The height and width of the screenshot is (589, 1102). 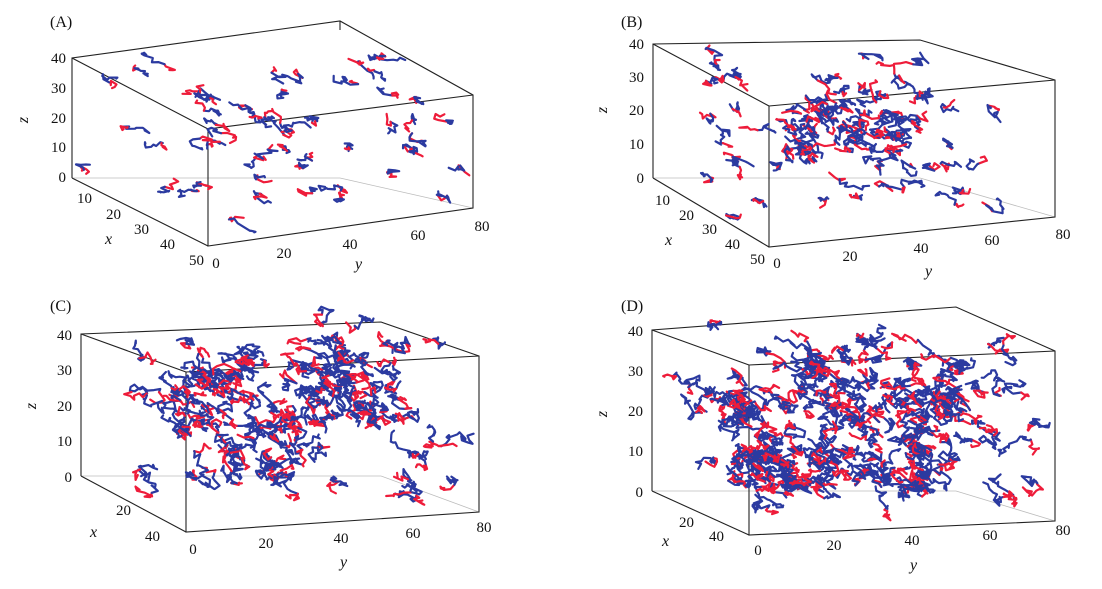 What do you see at coordinates (777, 264) in the screenshot?
I see `y-tick-label: 0` at bounding box center [777, 264].